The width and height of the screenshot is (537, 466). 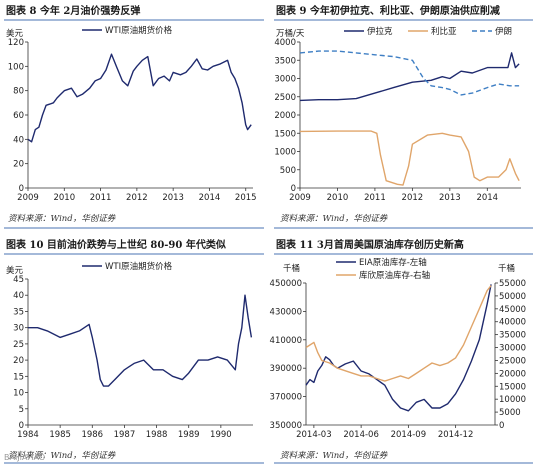 What do you see at coordinates (21, 410) in the screenshot?
I see `y-tick-label: 5` at bounding box center [21, 410].